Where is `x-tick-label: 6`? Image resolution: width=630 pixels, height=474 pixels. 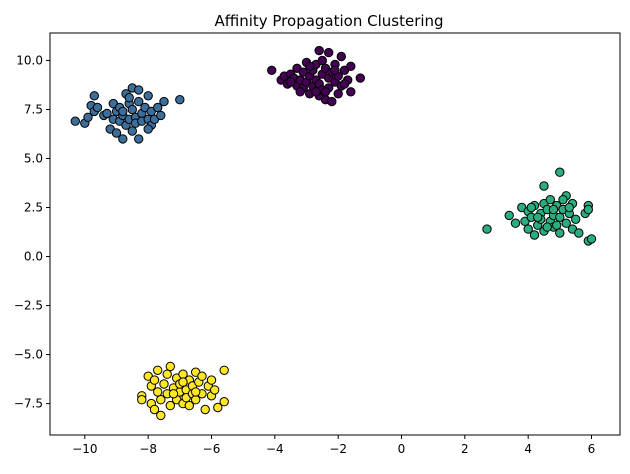 x-tick-label: 6 is located at coordinates (592, 449).